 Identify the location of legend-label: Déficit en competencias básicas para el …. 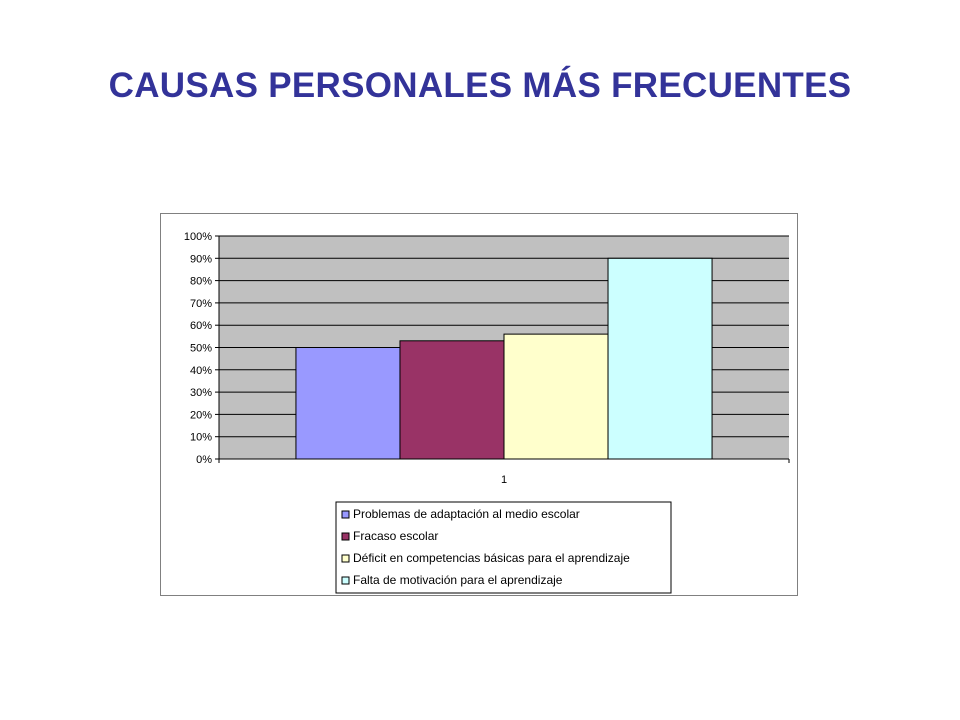
(491, 558).